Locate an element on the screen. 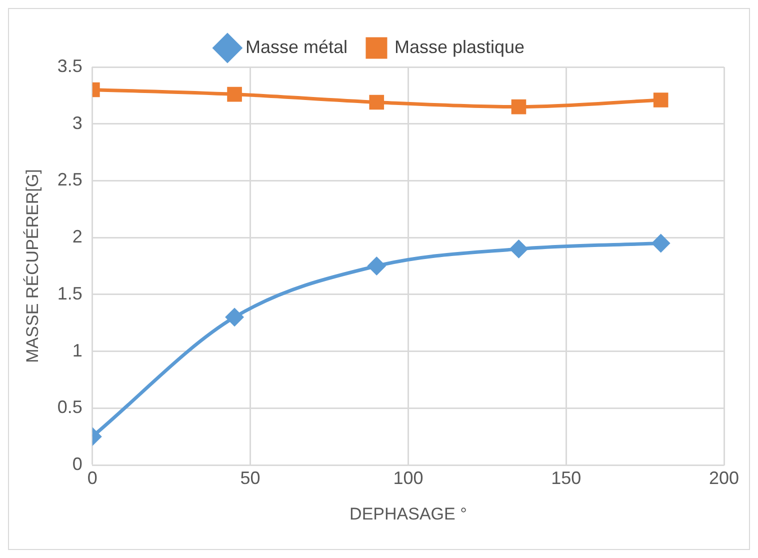 The height and width of the screenshot is (558, 758). x-tick-label: 0 is located at coordinates (92, 478).